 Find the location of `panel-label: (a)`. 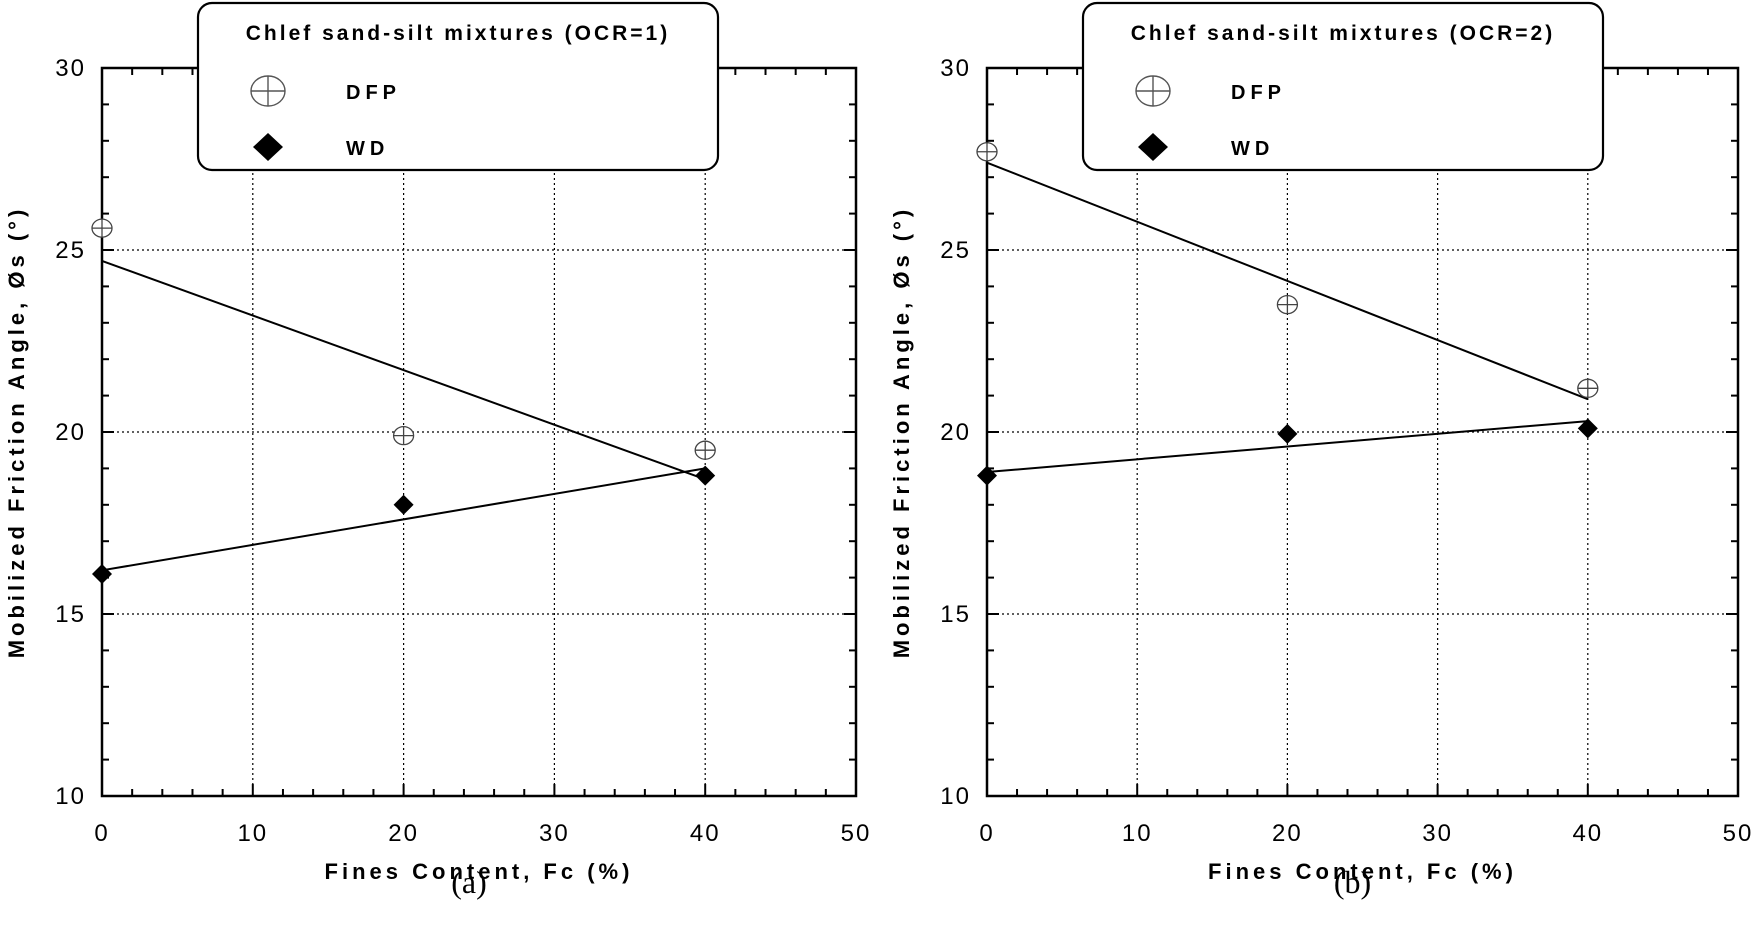

panel-label: (a) is located at coordinates (469, 882).